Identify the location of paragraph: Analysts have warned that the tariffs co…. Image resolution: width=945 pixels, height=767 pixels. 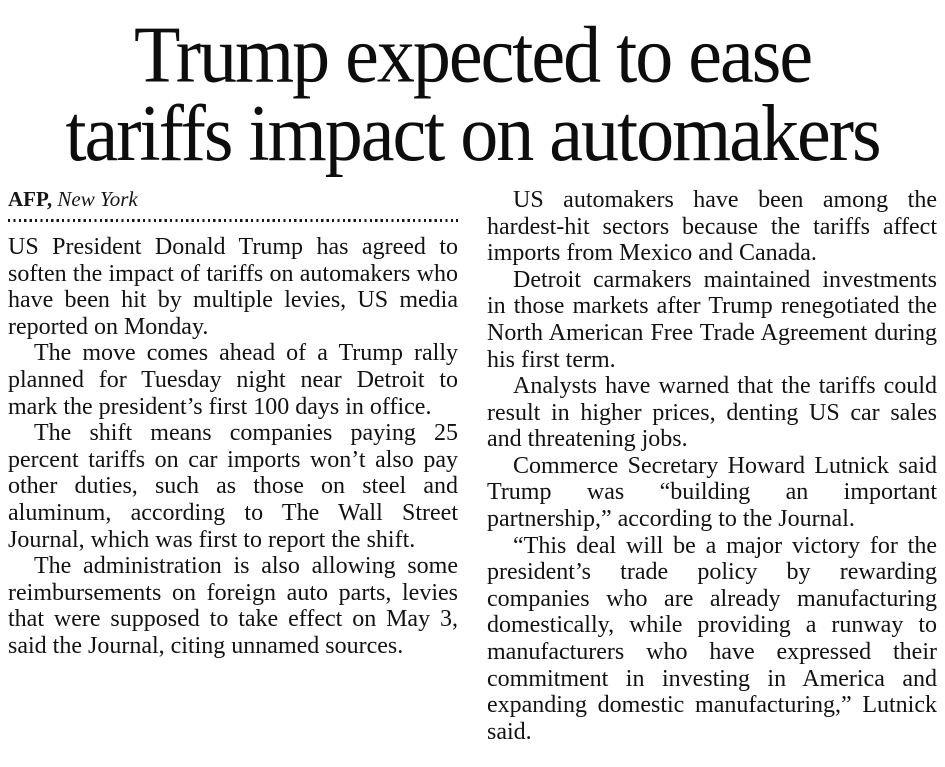
(712, 413).